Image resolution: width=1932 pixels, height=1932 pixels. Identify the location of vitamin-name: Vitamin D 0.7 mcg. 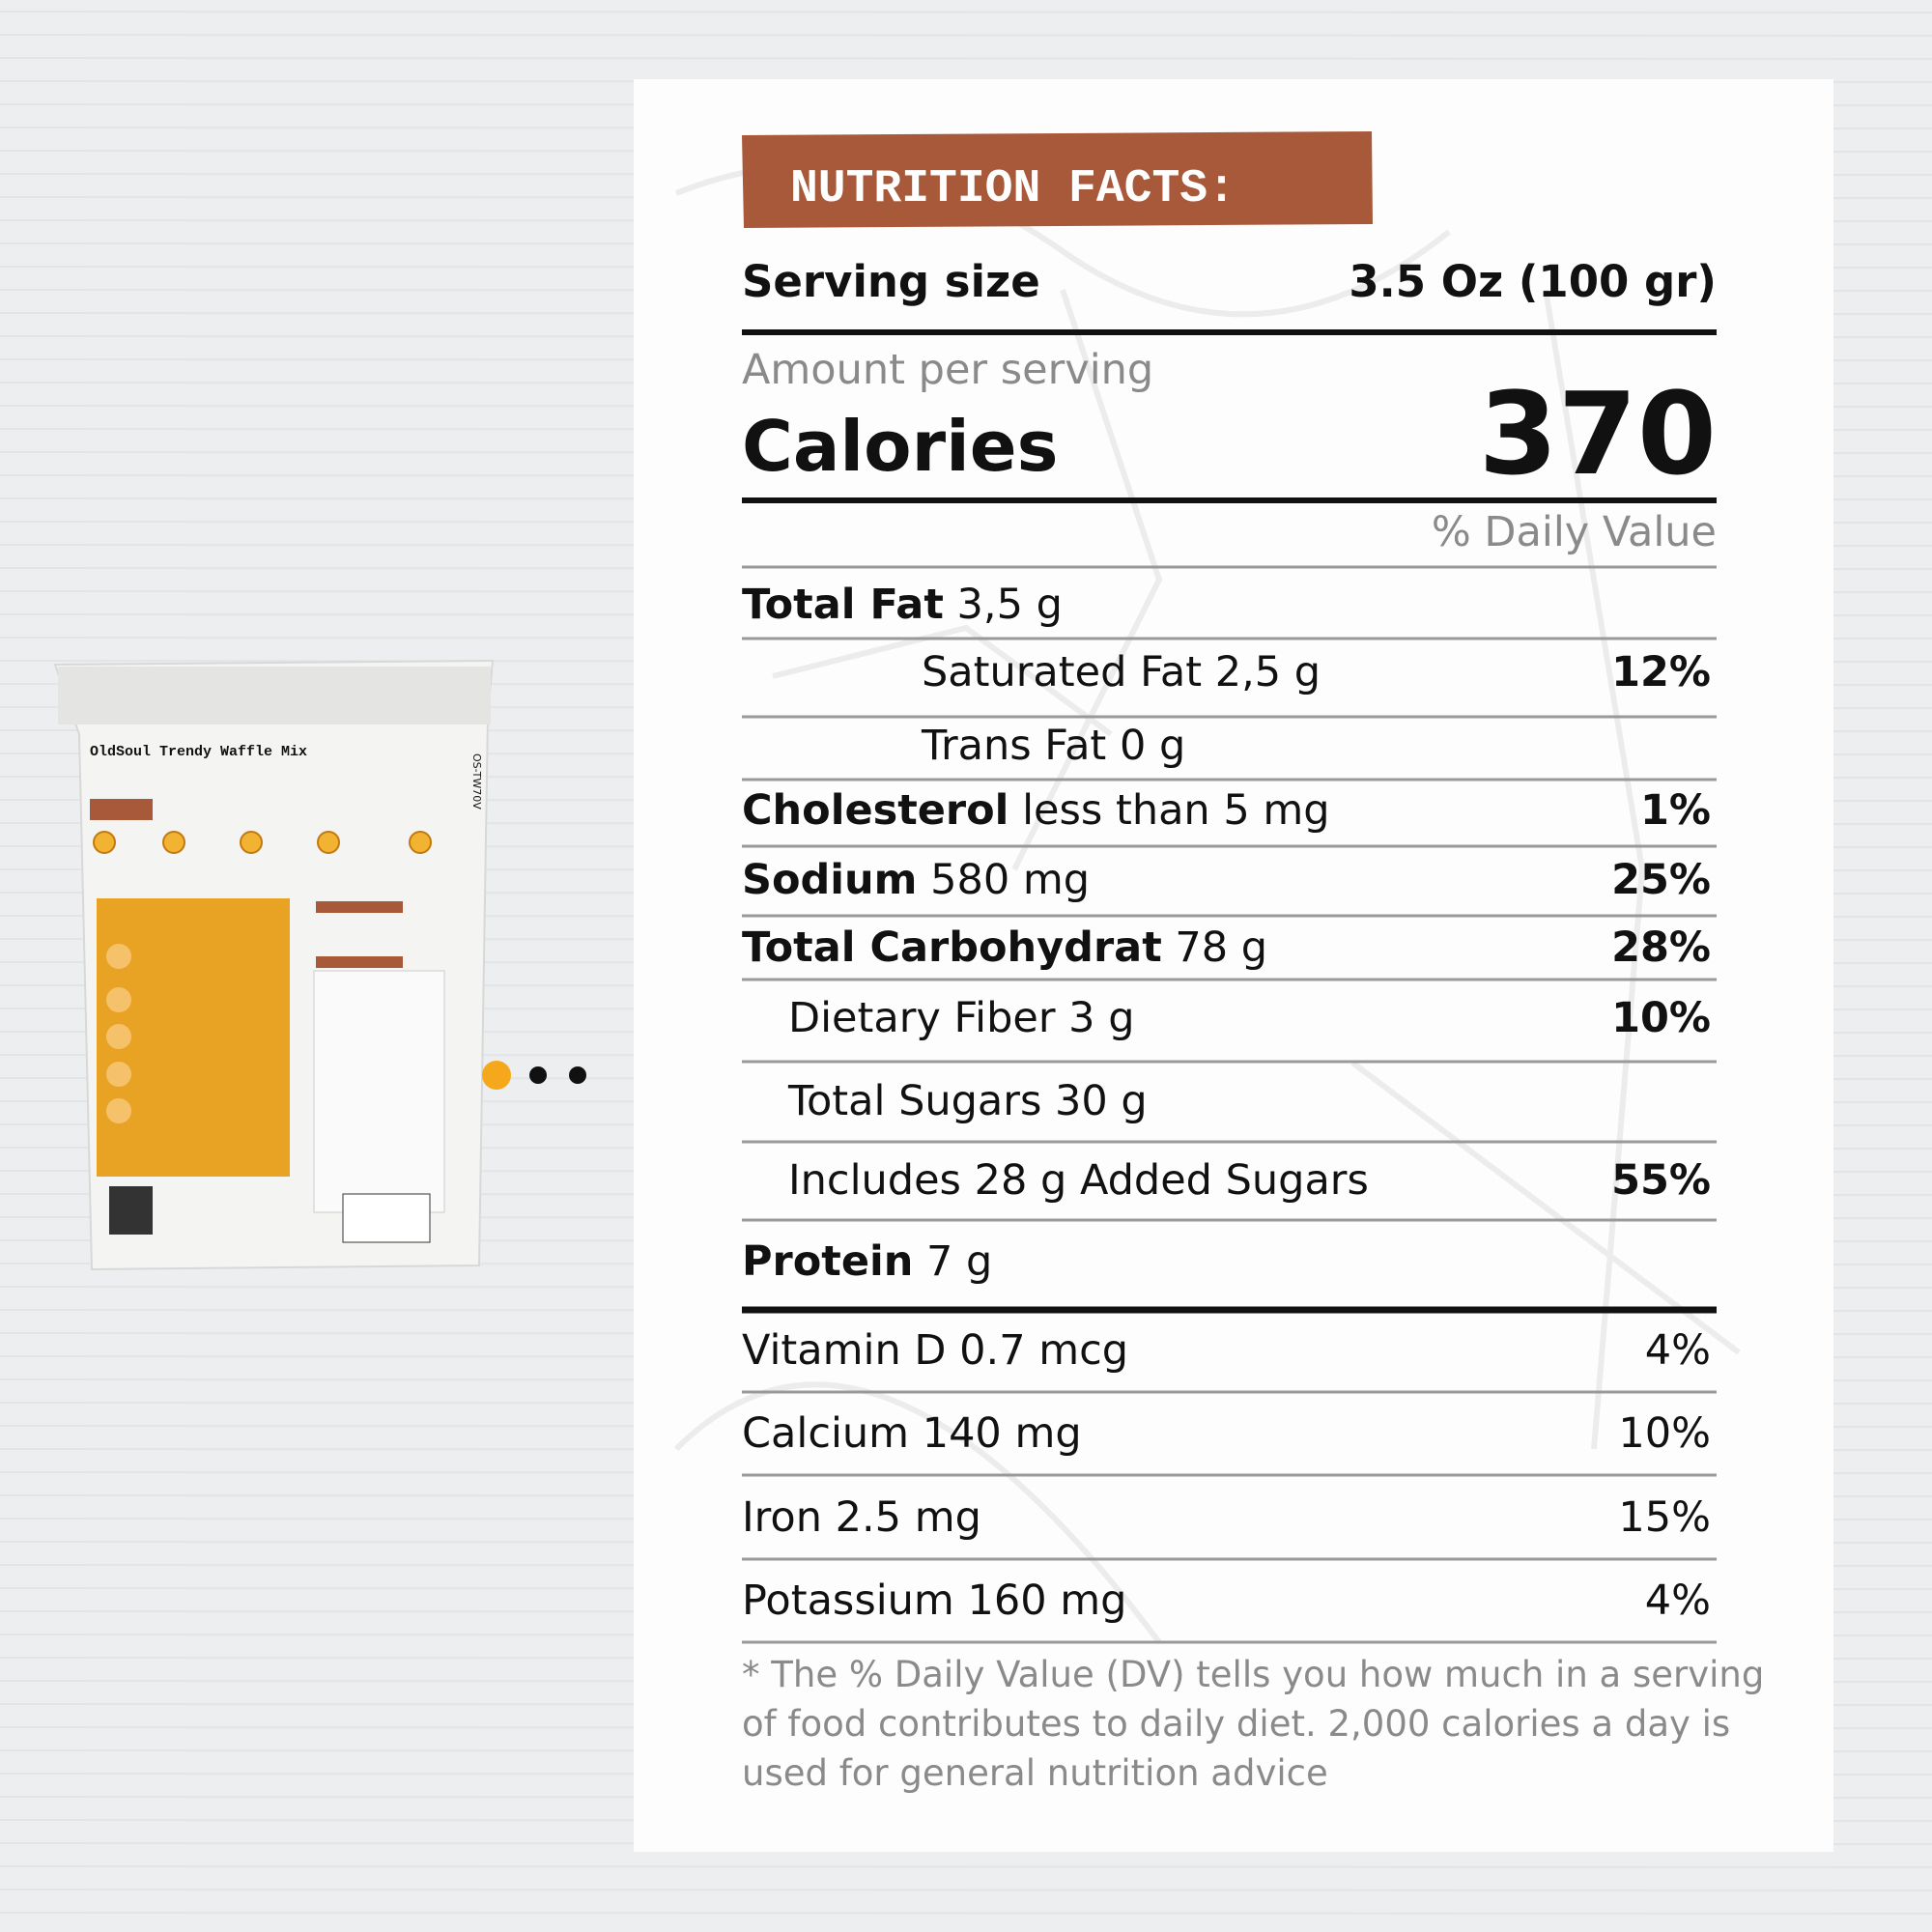
(935, 1350).